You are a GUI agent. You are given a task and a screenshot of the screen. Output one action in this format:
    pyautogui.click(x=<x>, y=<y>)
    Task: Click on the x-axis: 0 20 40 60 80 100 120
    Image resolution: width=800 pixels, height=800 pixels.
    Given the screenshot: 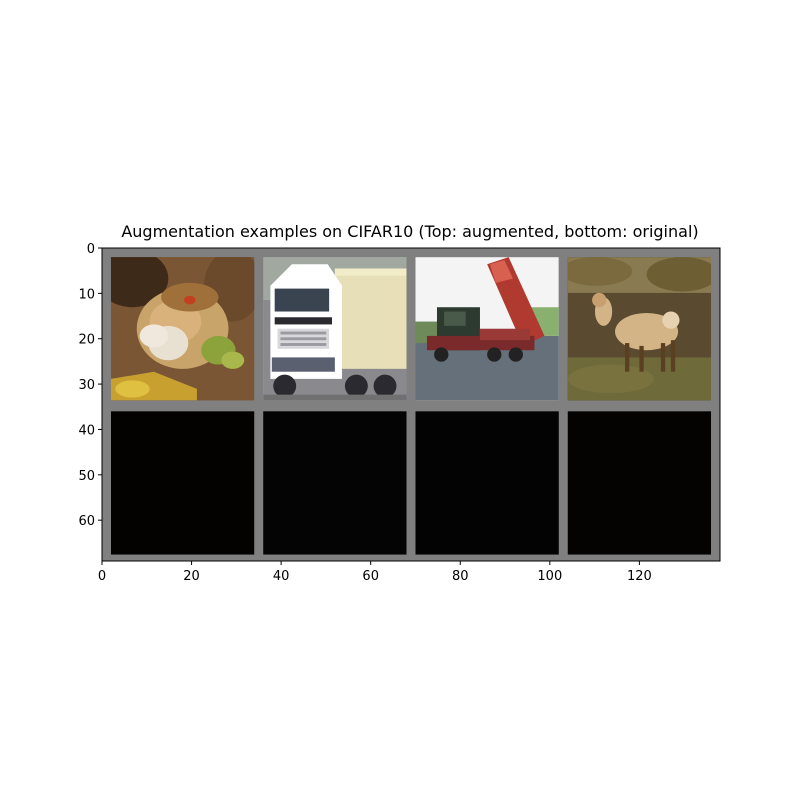 What is the action you would take?
    pyautogui.click(x=375, y=572)
    